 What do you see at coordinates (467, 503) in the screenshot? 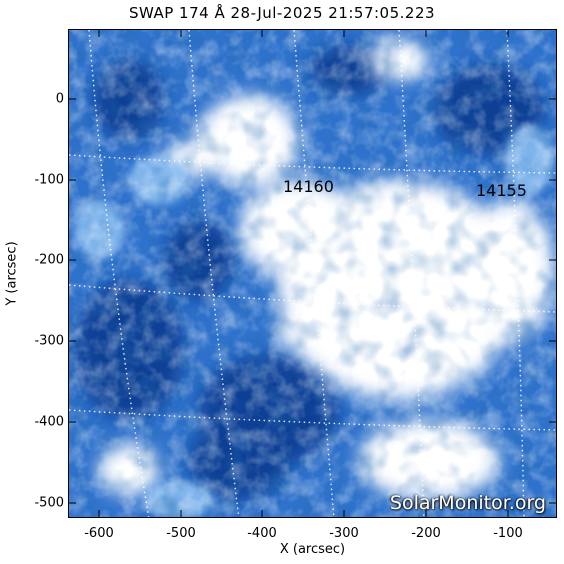
I see `watermark: SolarMonitor.org` at bounding box center [467, 503].